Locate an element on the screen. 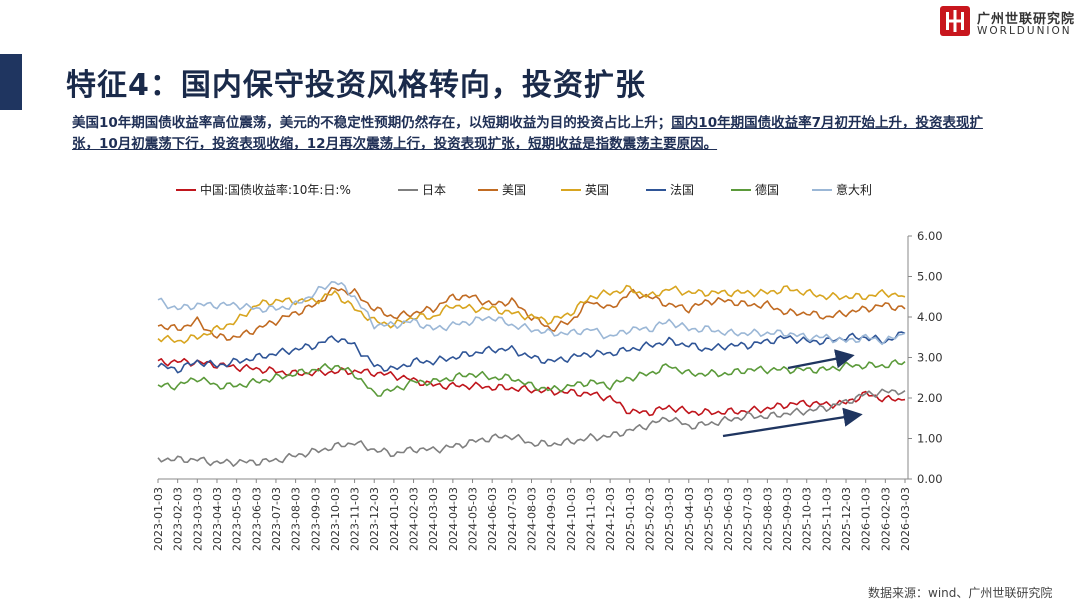  x-tick-label: 2024-10-03 is located at coordinates (571, 519).